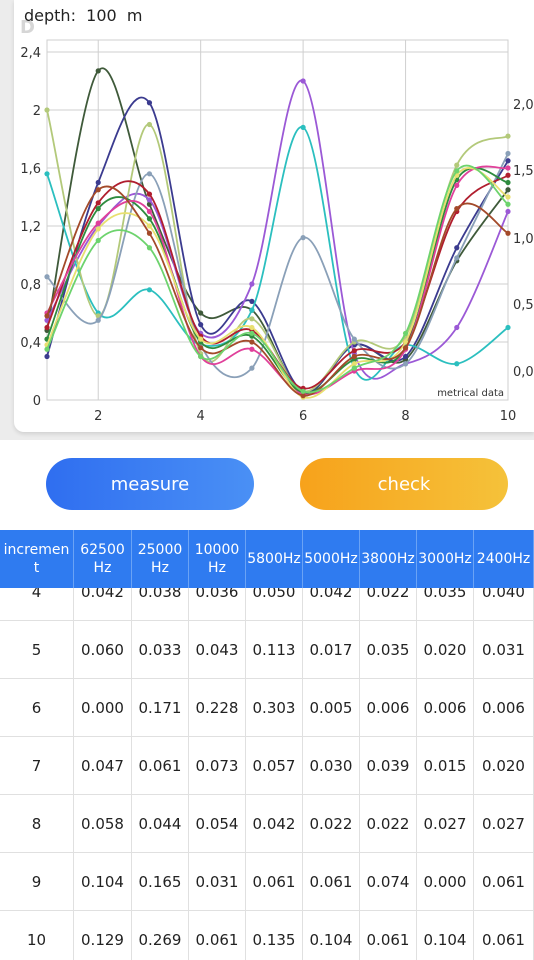  Describe the element at coordinates (388, 707) in the screenshot. I see `value-cell: 0.006` at that location.